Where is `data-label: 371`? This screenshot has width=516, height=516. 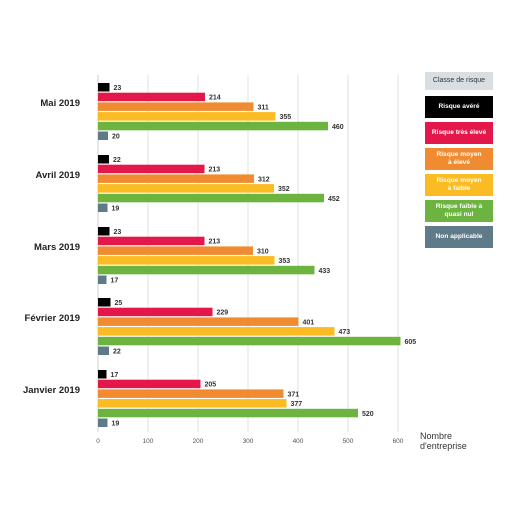
data-label: 371 is located at coordinates (294, 394).